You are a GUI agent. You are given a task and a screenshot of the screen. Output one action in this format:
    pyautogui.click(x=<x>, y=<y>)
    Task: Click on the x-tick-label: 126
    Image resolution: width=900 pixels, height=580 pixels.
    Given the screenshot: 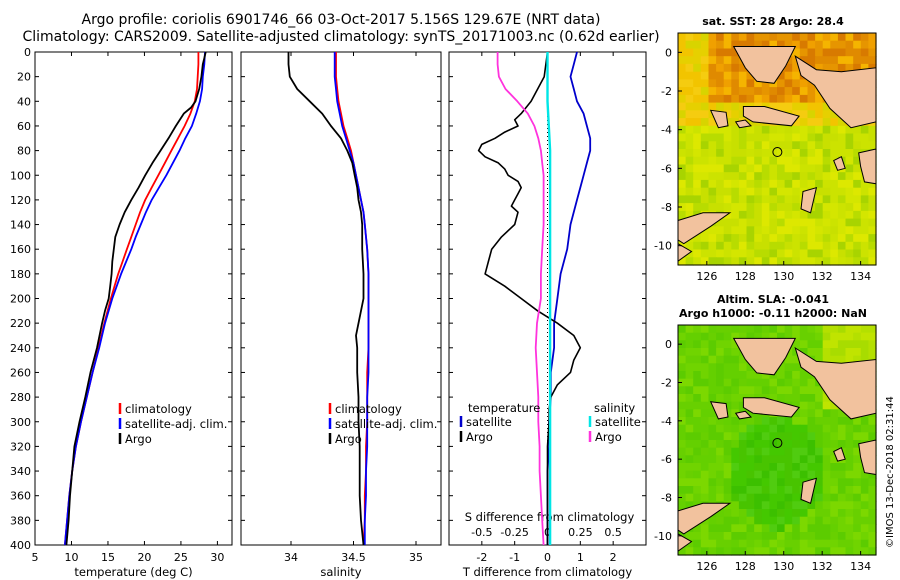 What is the action you would take?
    pyautogui.click(x=706, y=276)
    